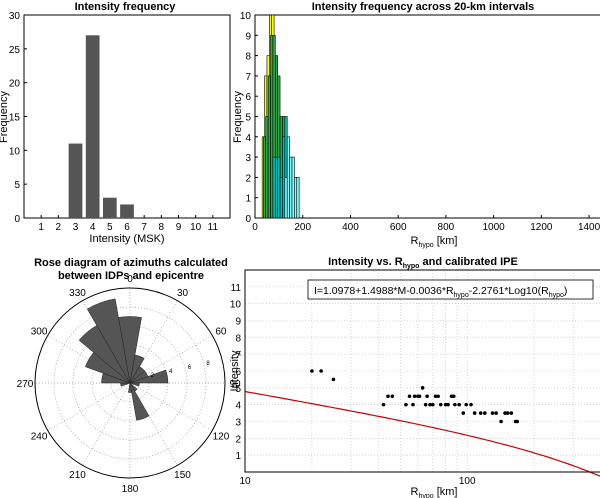 This screenshot has height=498, width=600. What do you see at coordinates (556, 295) in the screenshot?
I see `eq-sub2: hypo` at bounding box center [556, 295].